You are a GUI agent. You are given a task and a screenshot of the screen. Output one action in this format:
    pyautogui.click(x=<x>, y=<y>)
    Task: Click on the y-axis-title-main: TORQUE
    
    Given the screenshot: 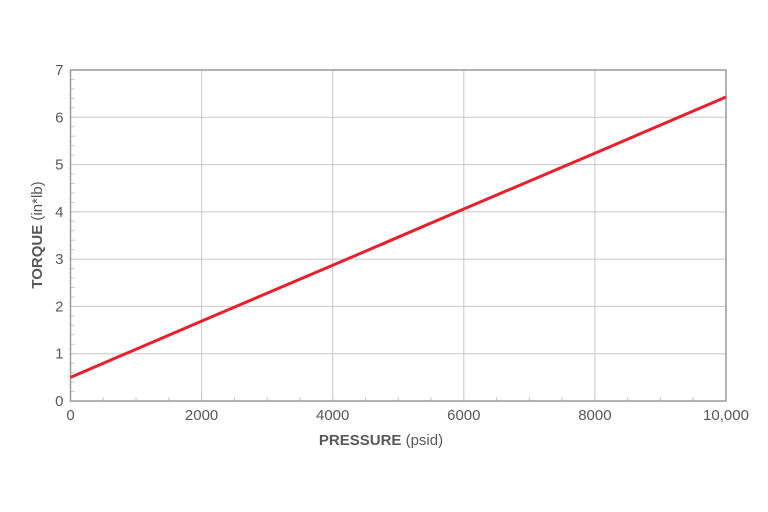 What is the action you would take?
    pyautogui.click(x=37, y=257)
    